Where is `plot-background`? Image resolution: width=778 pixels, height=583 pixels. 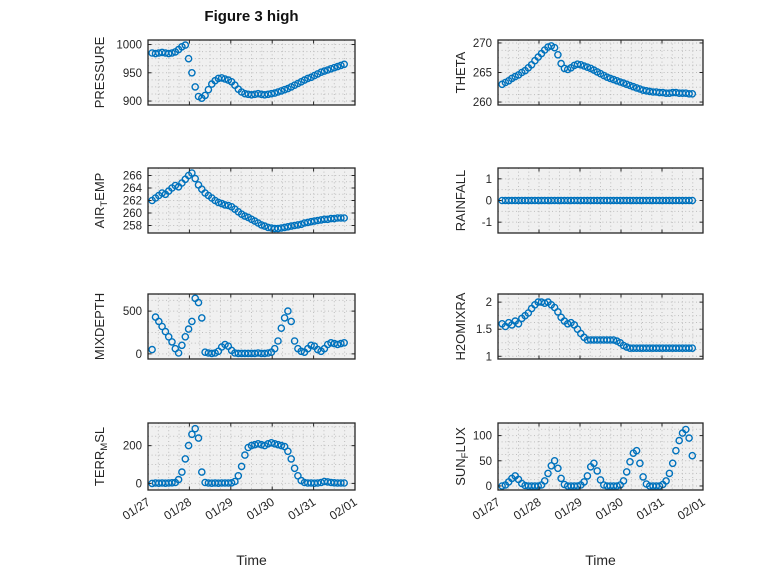
plot-background is located at coordinates (600, 456).